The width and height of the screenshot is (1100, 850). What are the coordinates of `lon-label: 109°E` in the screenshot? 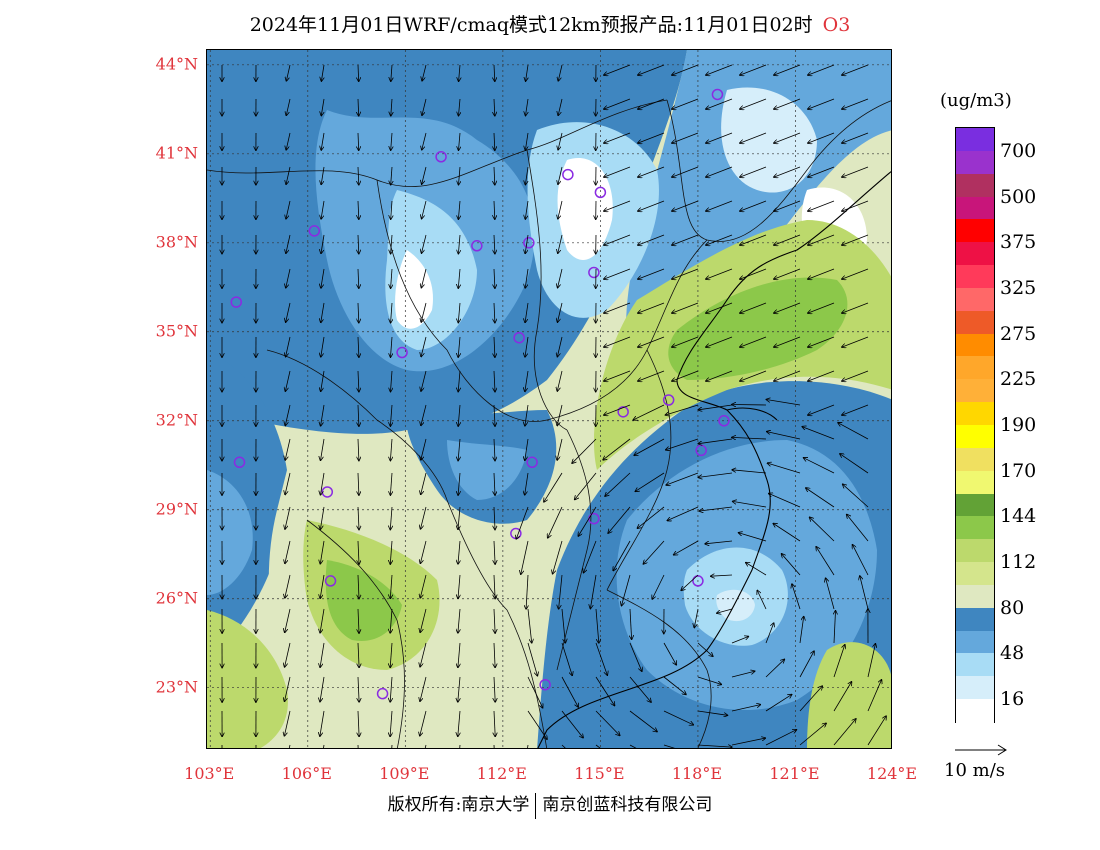 It's located at (404, 773).